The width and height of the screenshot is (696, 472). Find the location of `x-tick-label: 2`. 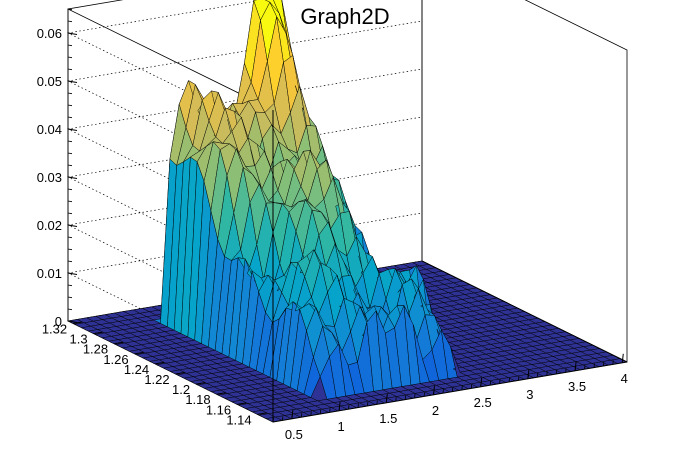

x-tick-label: 2 is located at coordinates (435, 410).